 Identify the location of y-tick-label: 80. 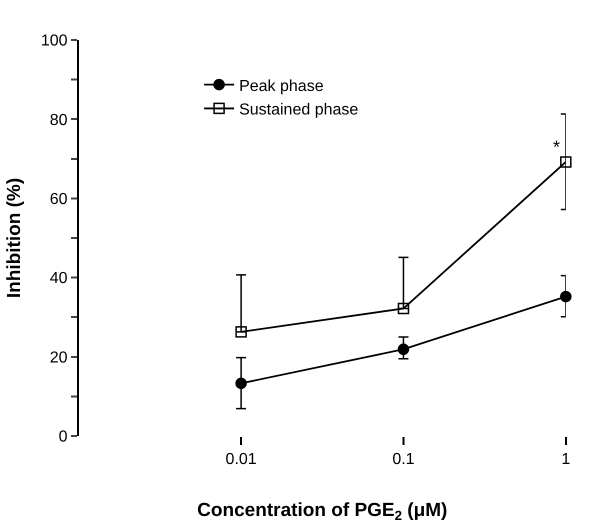
(59, 120).